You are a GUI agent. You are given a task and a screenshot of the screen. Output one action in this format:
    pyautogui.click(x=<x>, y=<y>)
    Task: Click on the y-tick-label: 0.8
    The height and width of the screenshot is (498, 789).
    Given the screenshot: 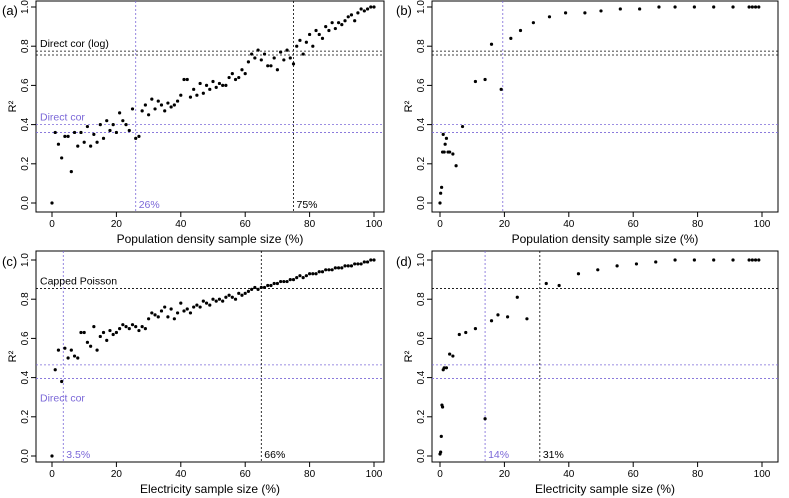 What is the action you would take?
    pyautogui.click(x=421, y=299)
    